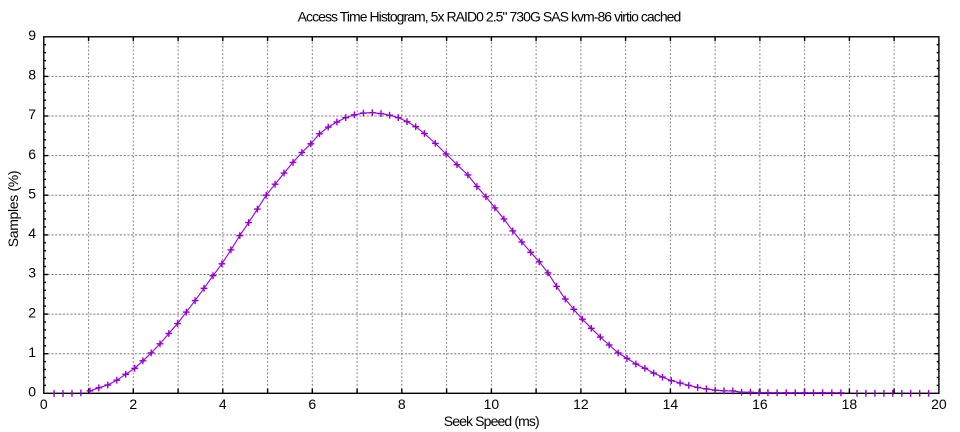  What do you see at coordinates (581, 404) in the screenshot?
I see `svg-text: 12` at bounding box center [581, 404].